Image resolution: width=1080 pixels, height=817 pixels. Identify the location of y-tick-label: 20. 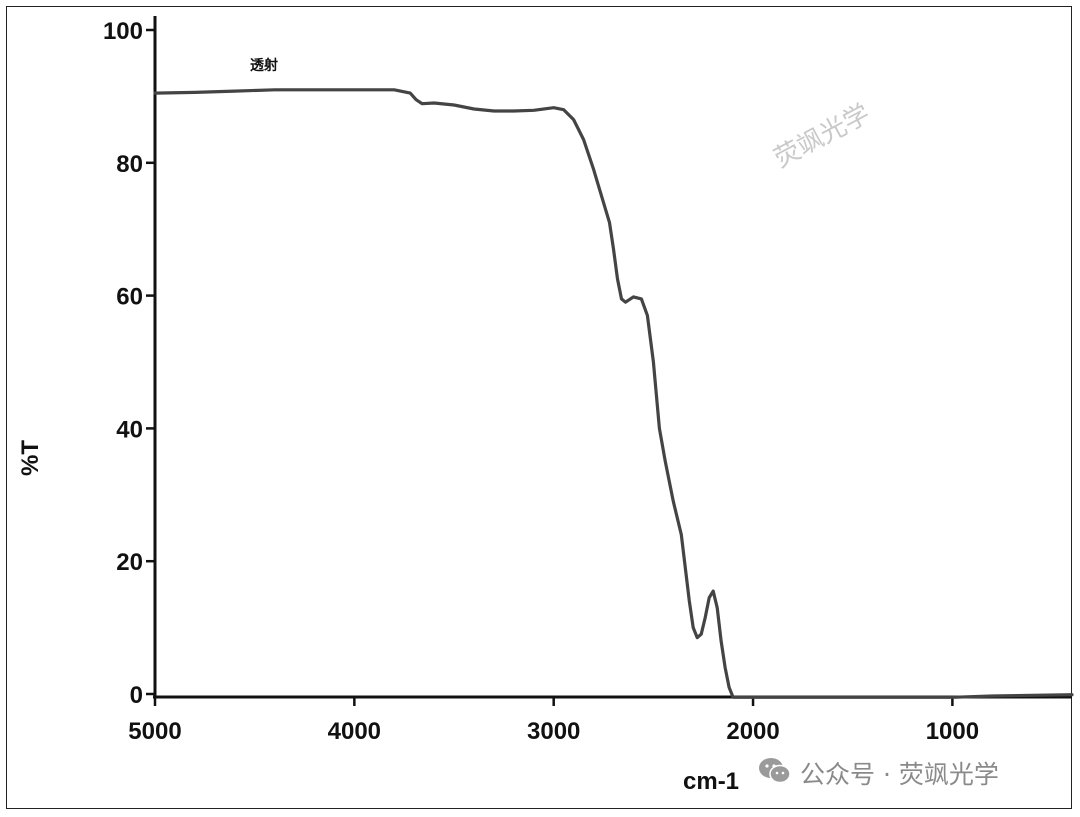
(129, 562).